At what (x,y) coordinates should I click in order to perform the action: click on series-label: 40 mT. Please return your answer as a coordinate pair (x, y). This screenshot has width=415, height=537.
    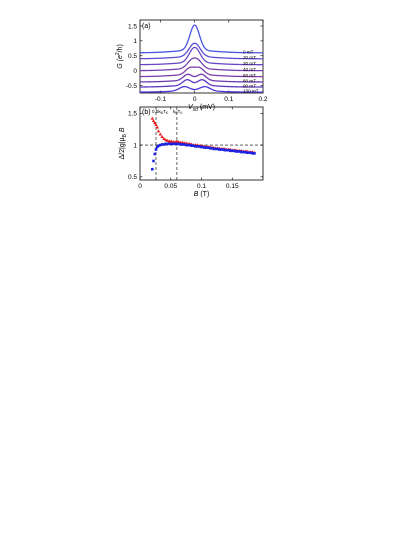
    Looking at the image, I should click on (249, 69).